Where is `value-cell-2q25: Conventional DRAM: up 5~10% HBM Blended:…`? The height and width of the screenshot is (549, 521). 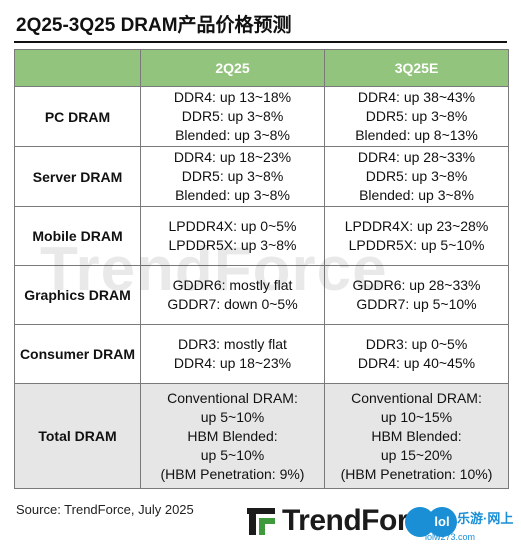
value-cell-2q25: Conventional DRAM: up 5~10% HBM Blended:… is located at coordinates (232, 436).